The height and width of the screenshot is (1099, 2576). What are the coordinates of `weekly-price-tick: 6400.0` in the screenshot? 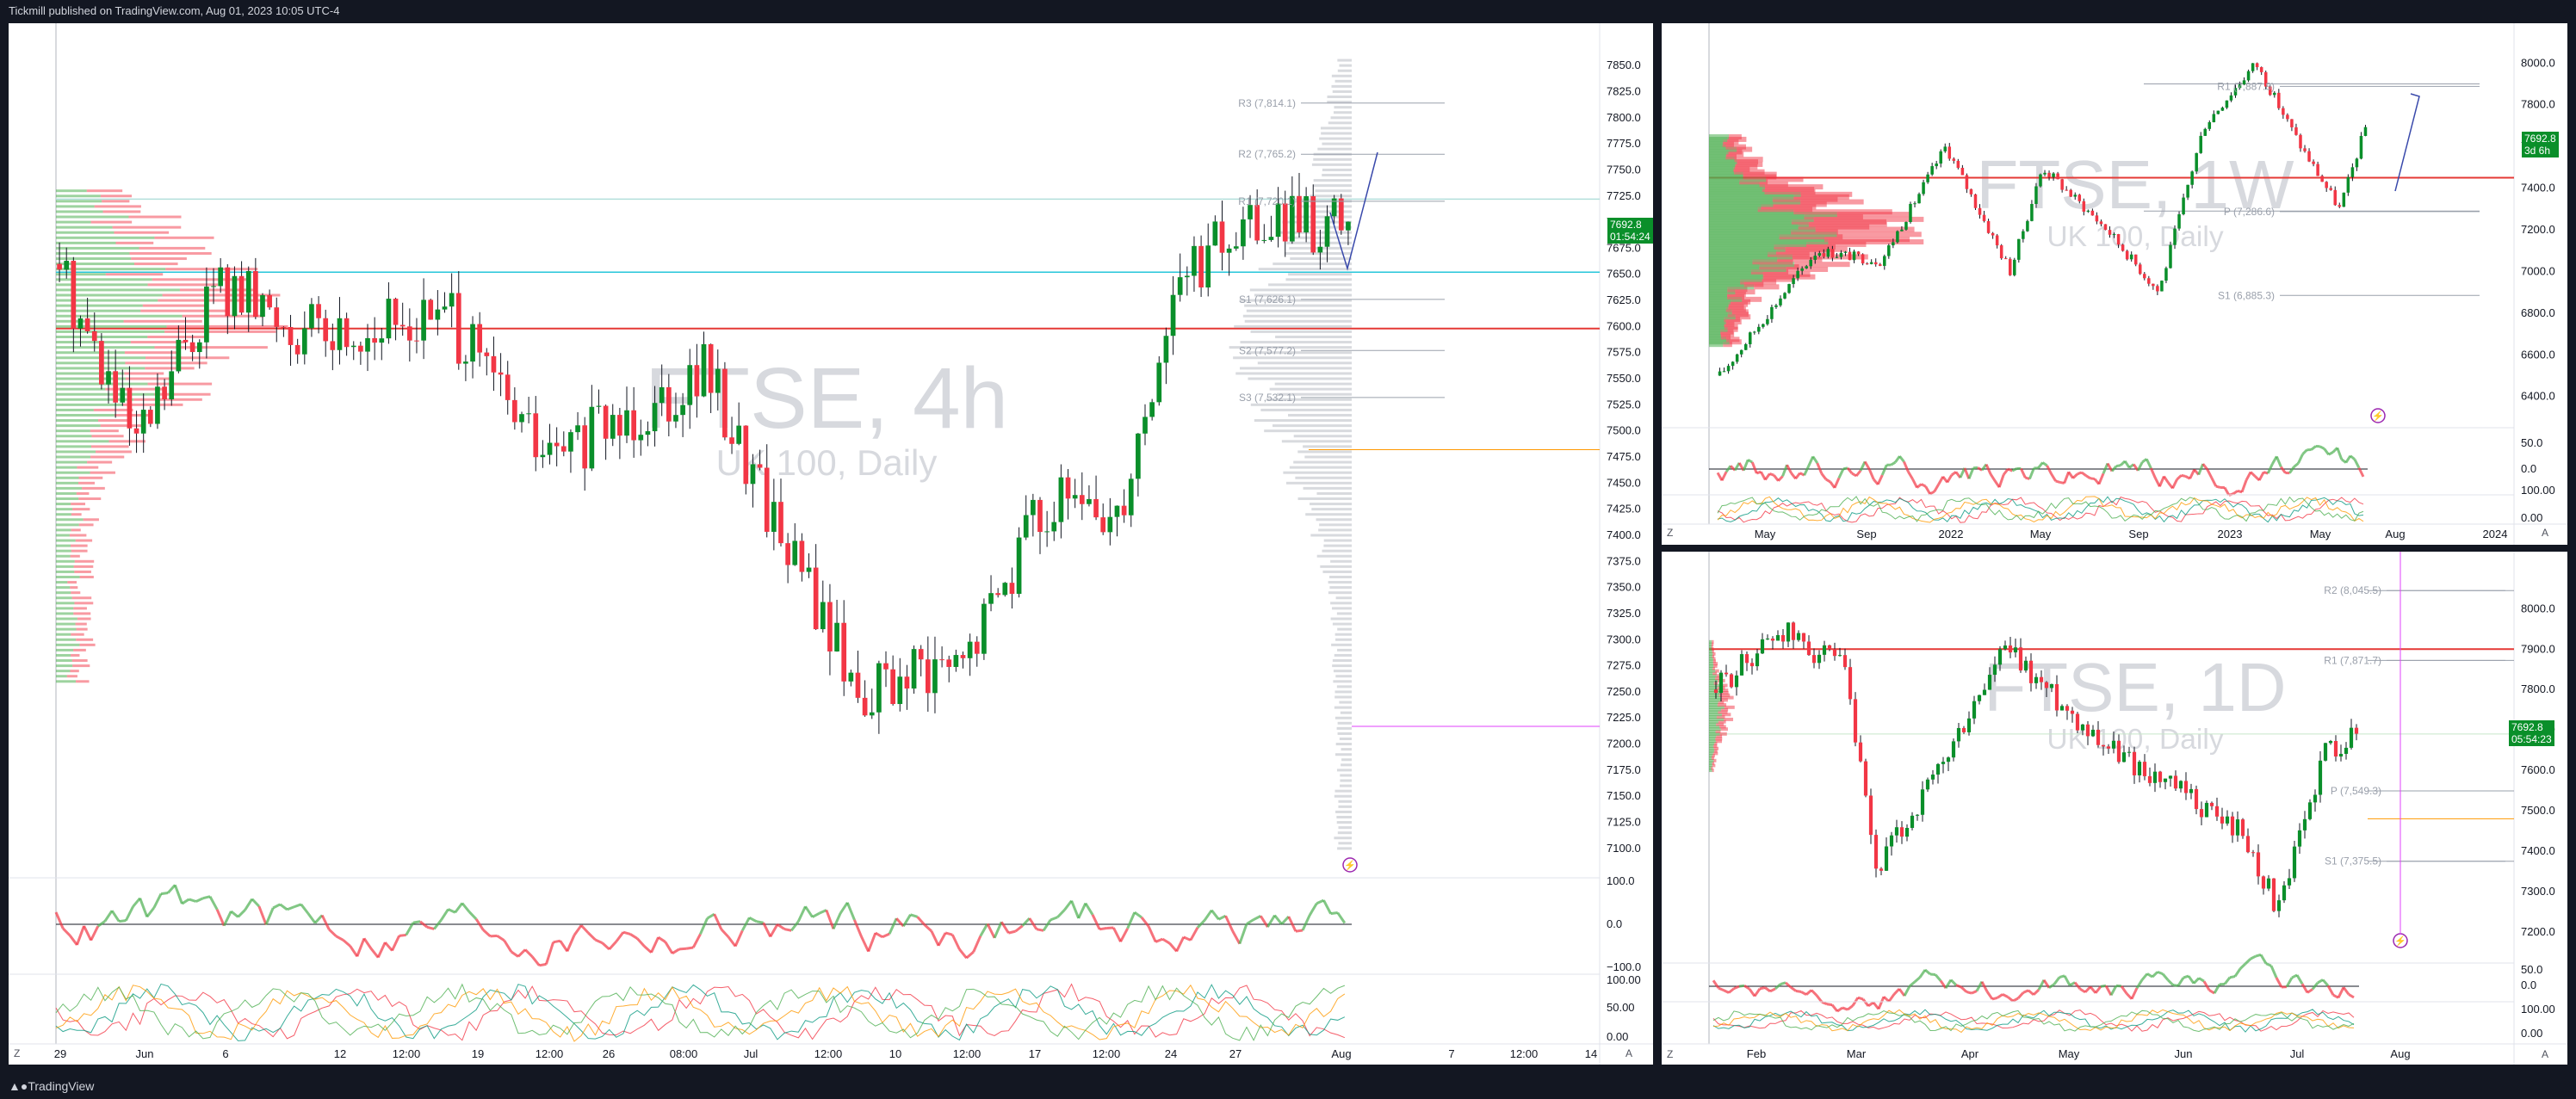 It's located at (2538, 396).